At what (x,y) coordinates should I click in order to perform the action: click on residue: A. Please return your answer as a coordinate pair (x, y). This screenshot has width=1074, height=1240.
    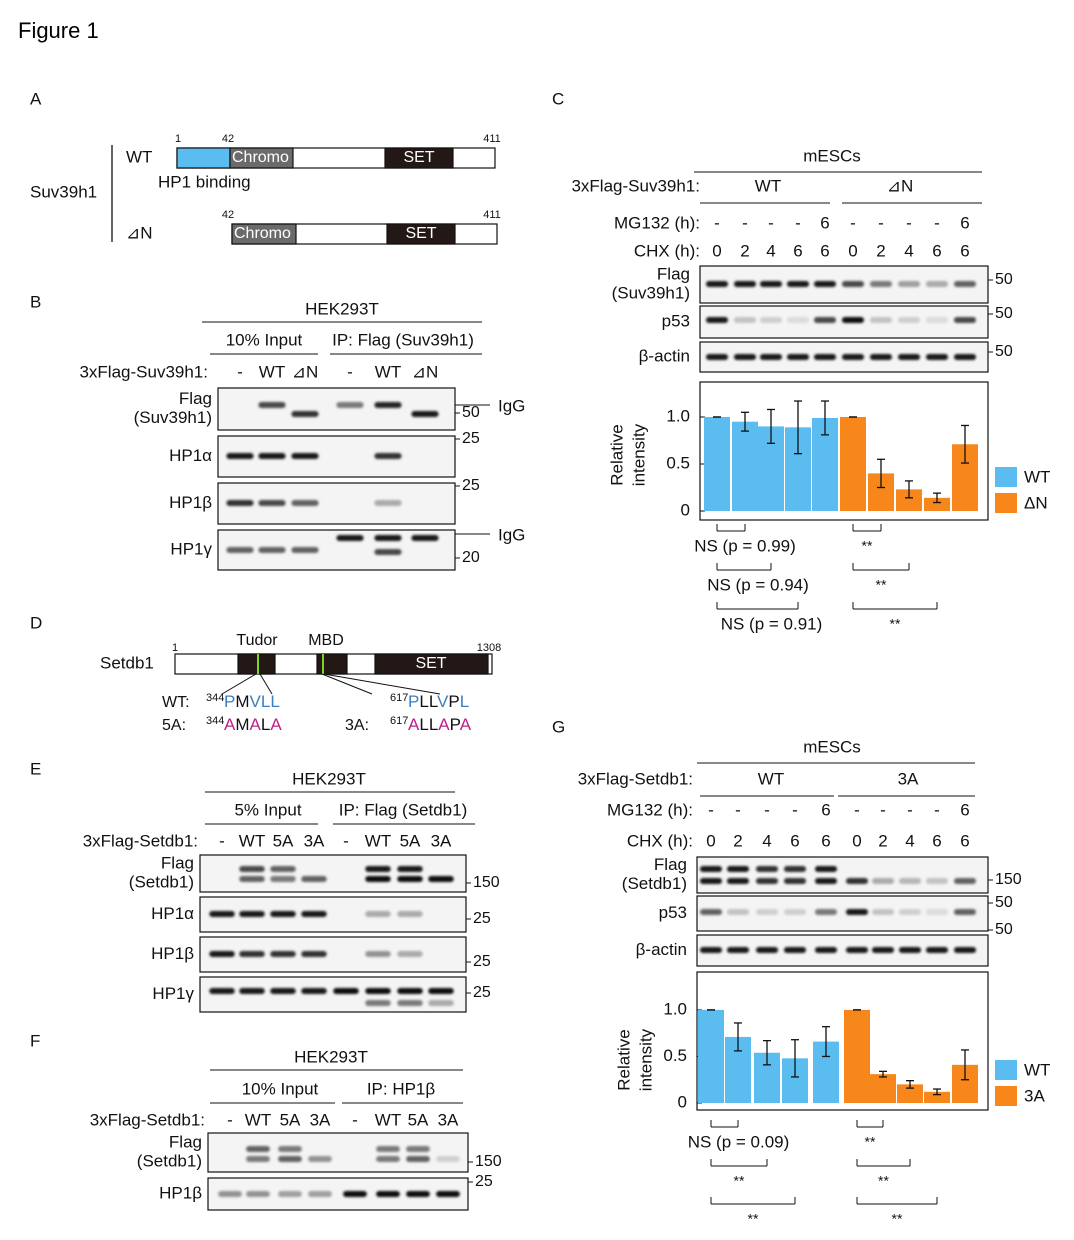
    Looking at the image, I should click on (444, 724).